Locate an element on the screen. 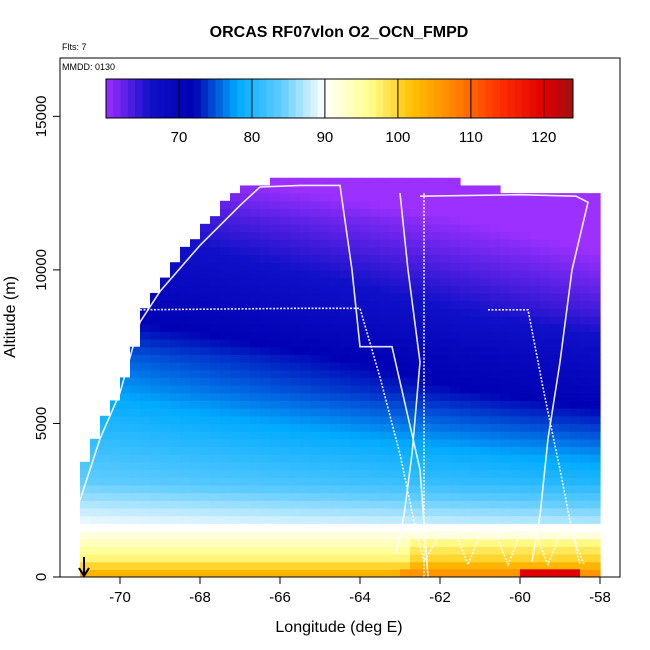 The image size is (650, 650). colorbar: 70 80 90 100 110 120 is located at coordinates (339, 112).